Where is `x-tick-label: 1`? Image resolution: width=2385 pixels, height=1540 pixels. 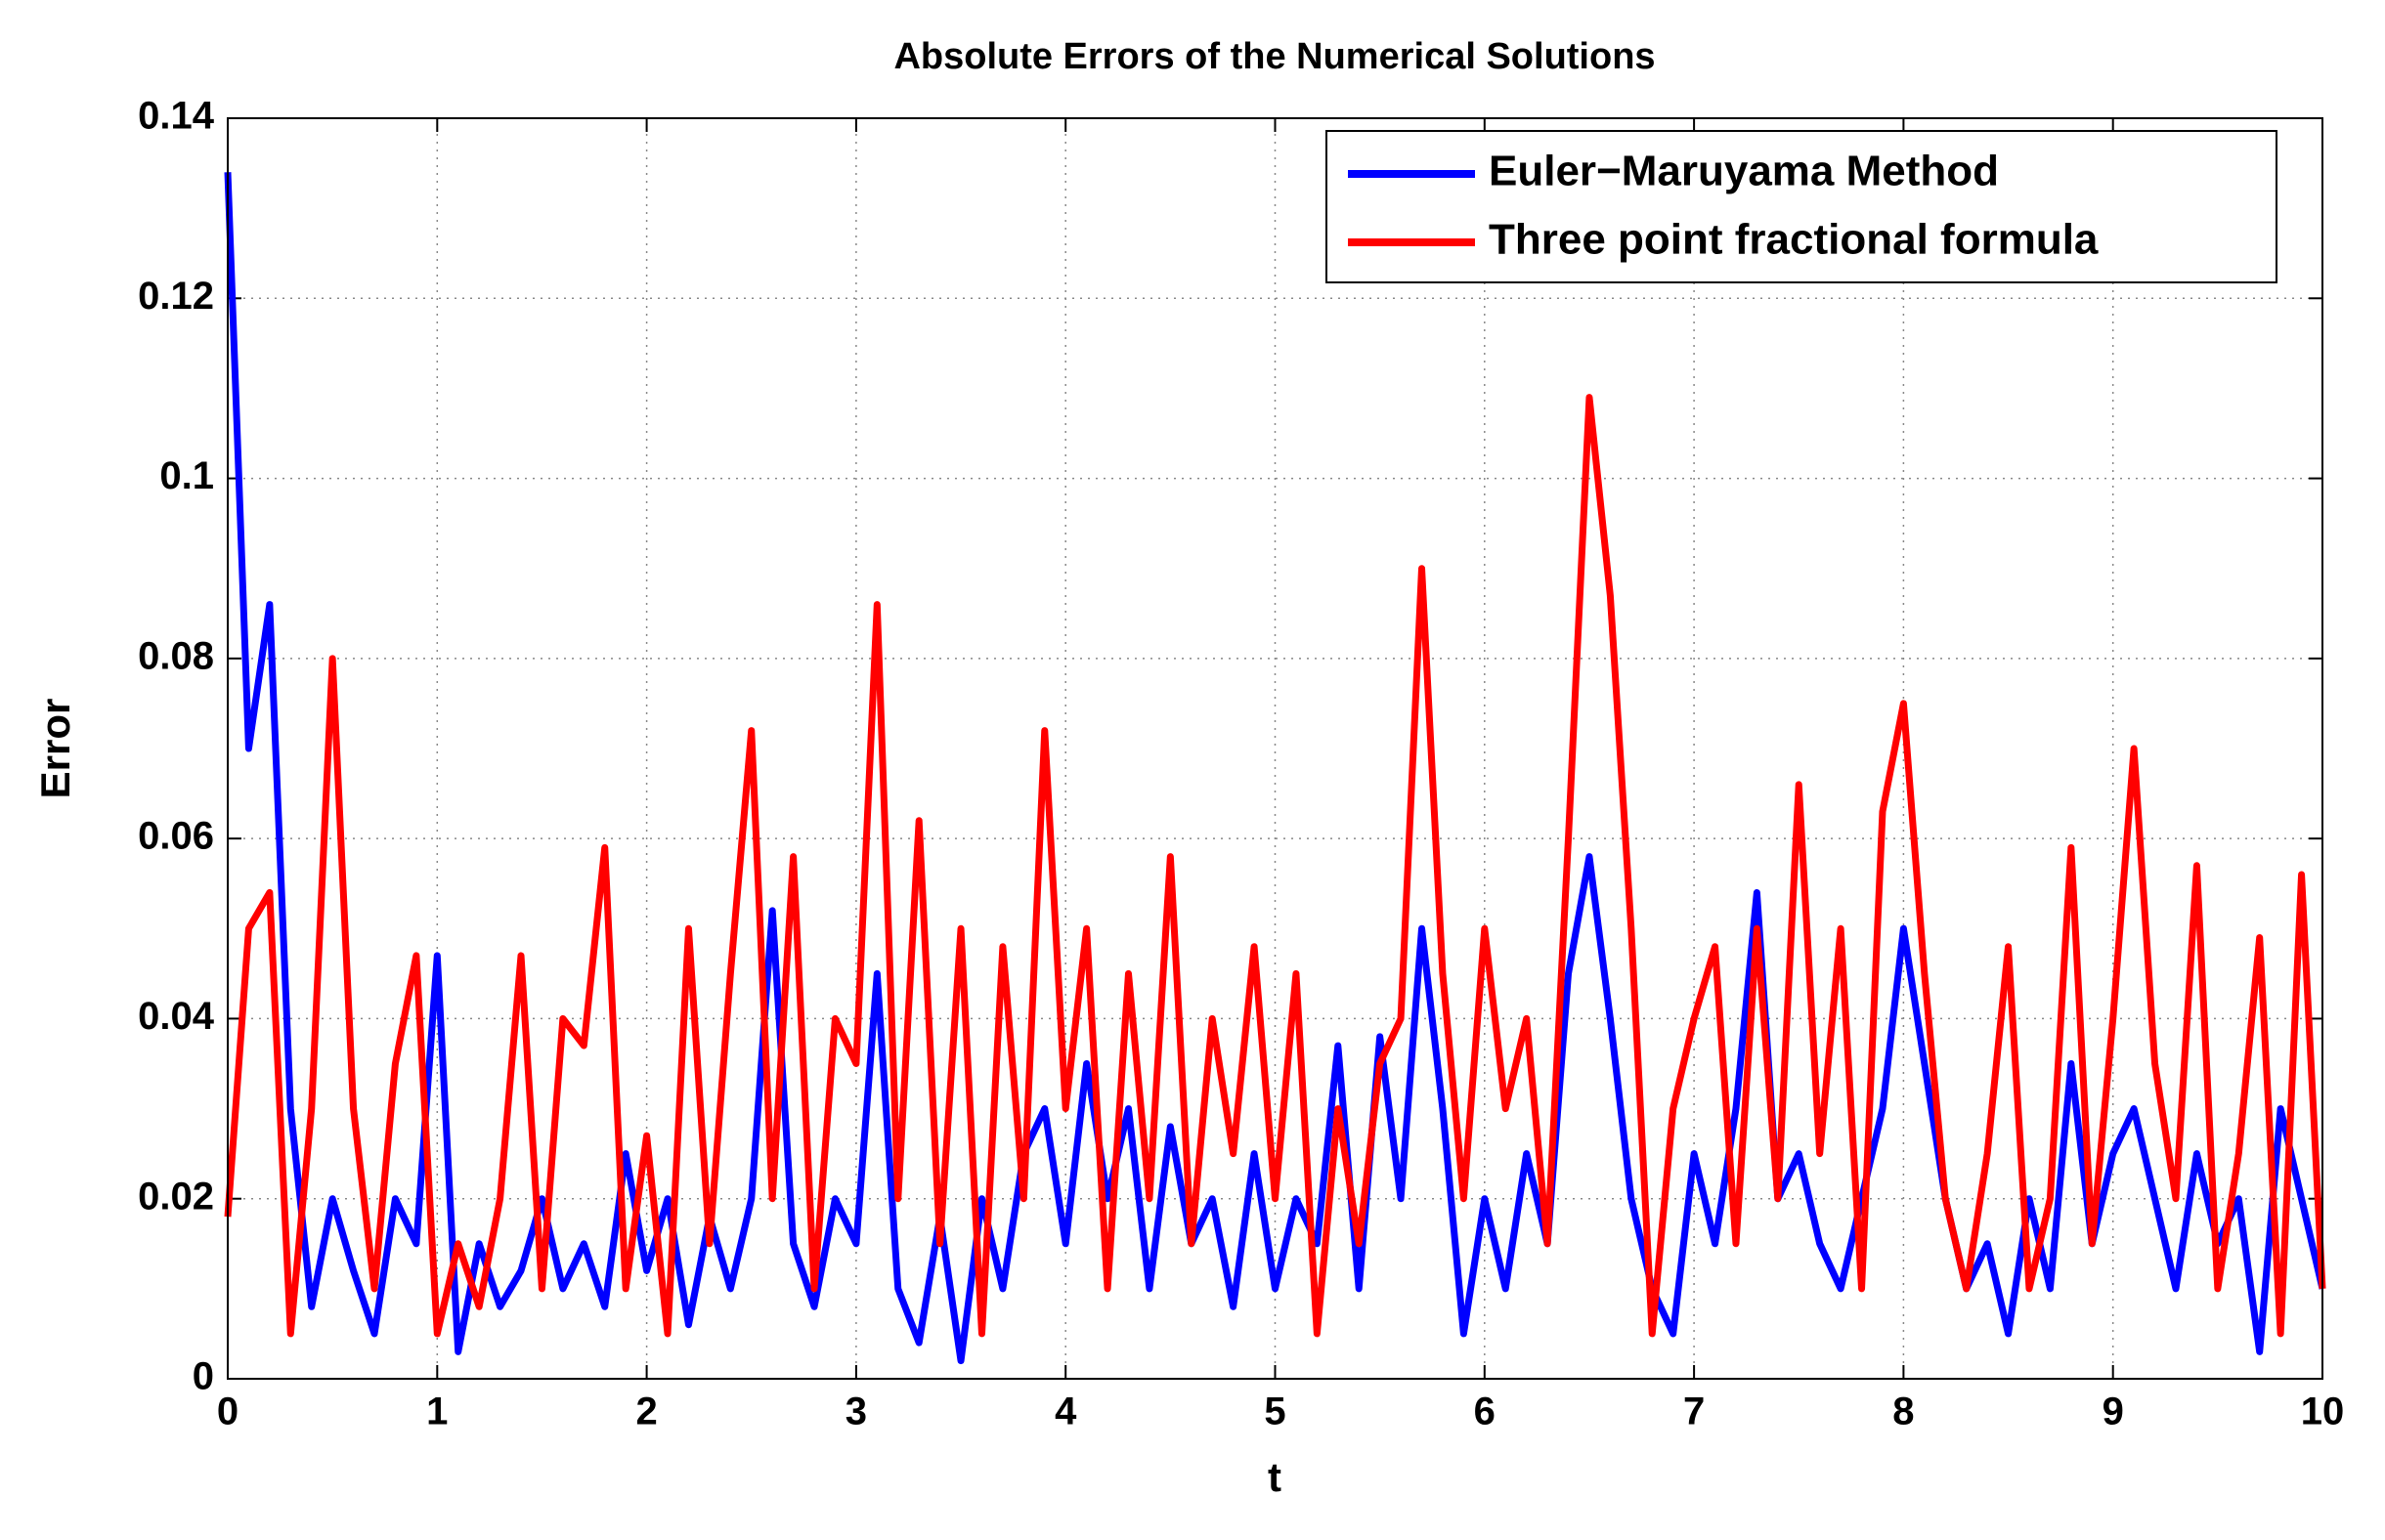
x-tick-label: 1 is located at coordinates (437, 1411).